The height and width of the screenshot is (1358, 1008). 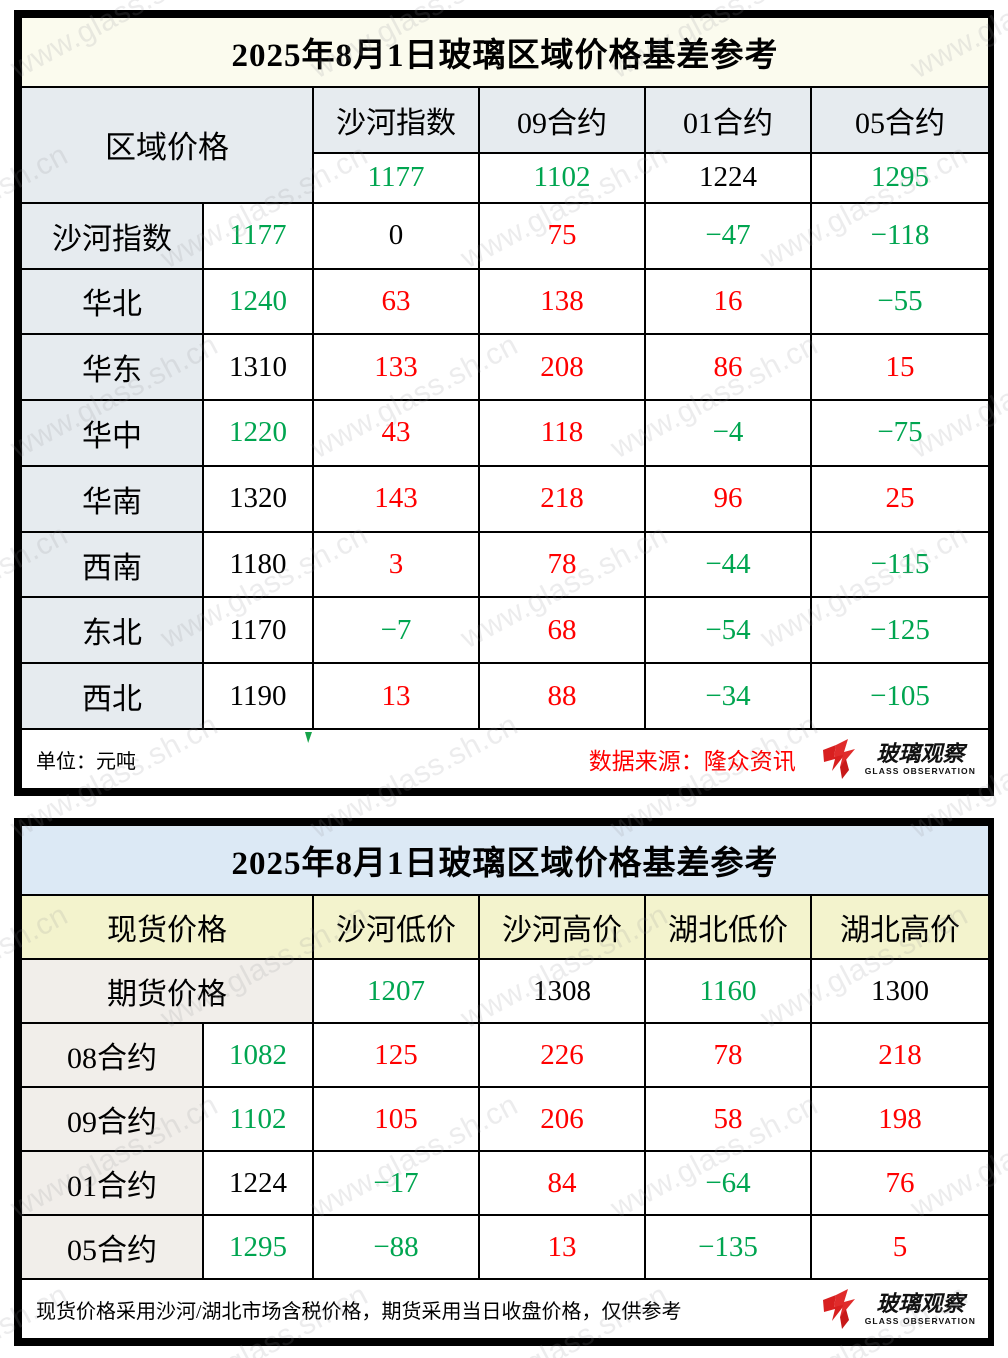 What do you see at coordinates (505, 564) in the screenshot?
I see `table-row: 西南 1180 3 78 −44 −115` at bounding box center [505, 564].